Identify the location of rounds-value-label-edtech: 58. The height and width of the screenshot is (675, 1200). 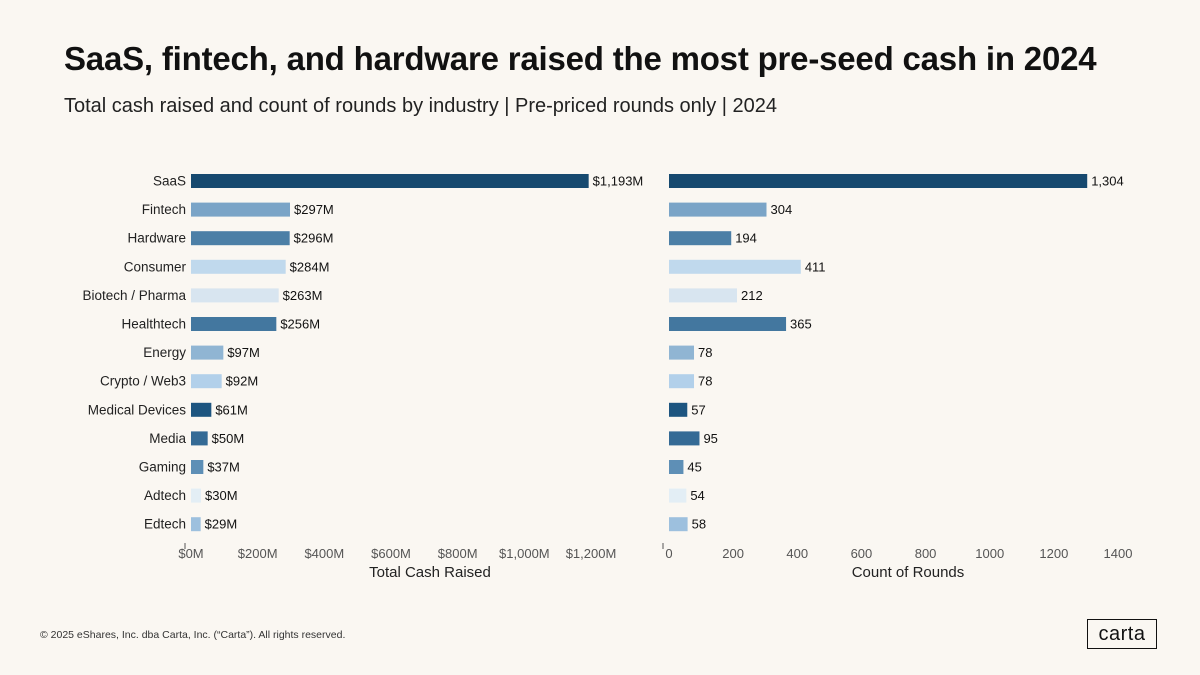
(699, 524).